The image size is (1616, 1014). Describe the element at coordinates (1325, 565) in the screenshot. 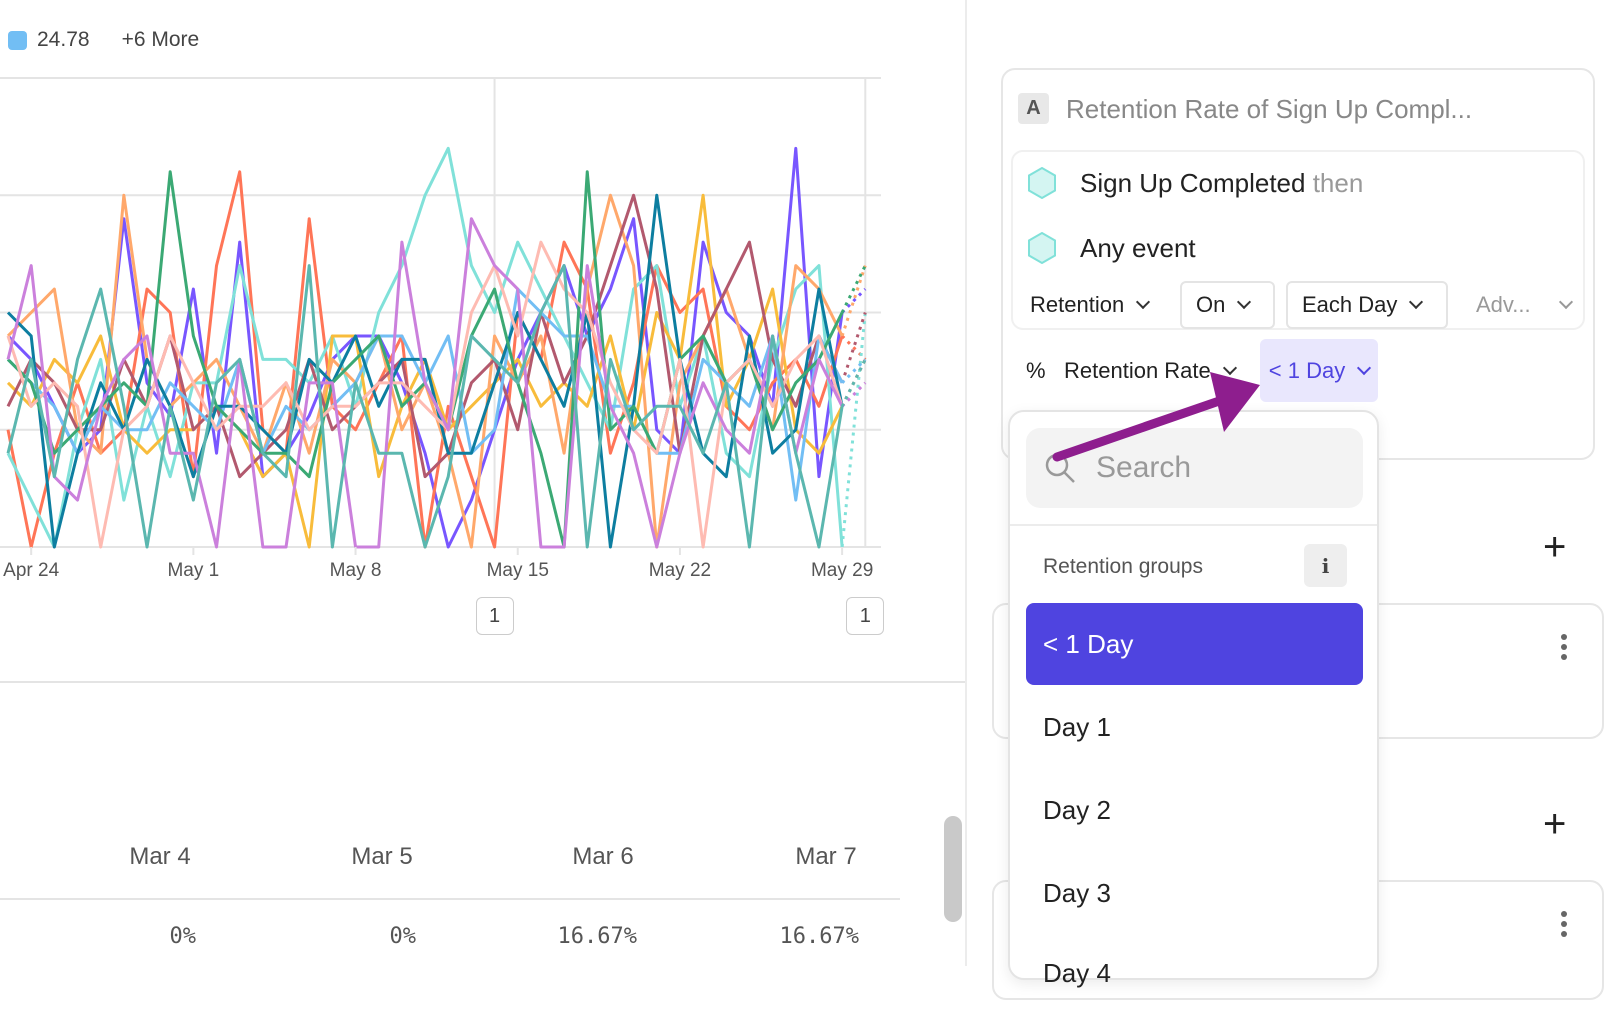

I see `info-icon: i` at that location.